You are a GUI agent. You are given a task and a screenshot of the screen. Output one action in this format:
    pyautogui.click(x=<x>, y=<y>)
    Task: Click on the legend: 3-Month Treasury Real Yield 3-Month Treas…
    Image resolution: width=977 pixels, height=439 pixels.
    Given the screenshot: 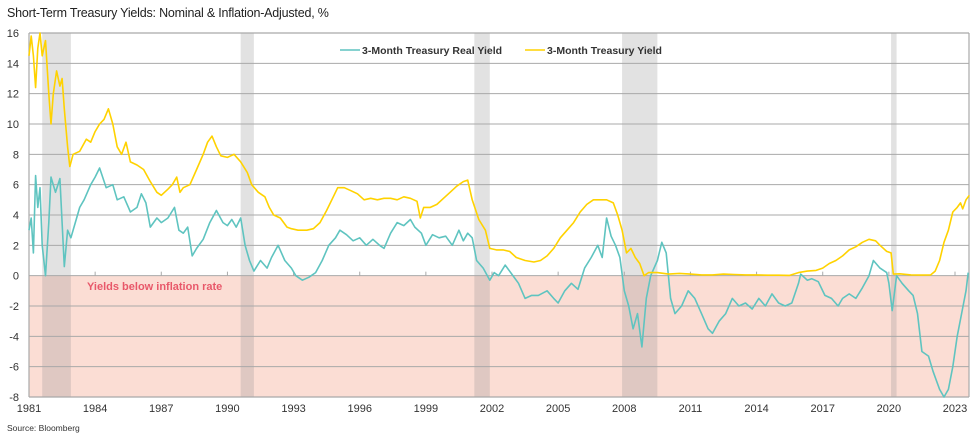 What is the action you would take?
    pyautogui.click(x=501, y=51)
    